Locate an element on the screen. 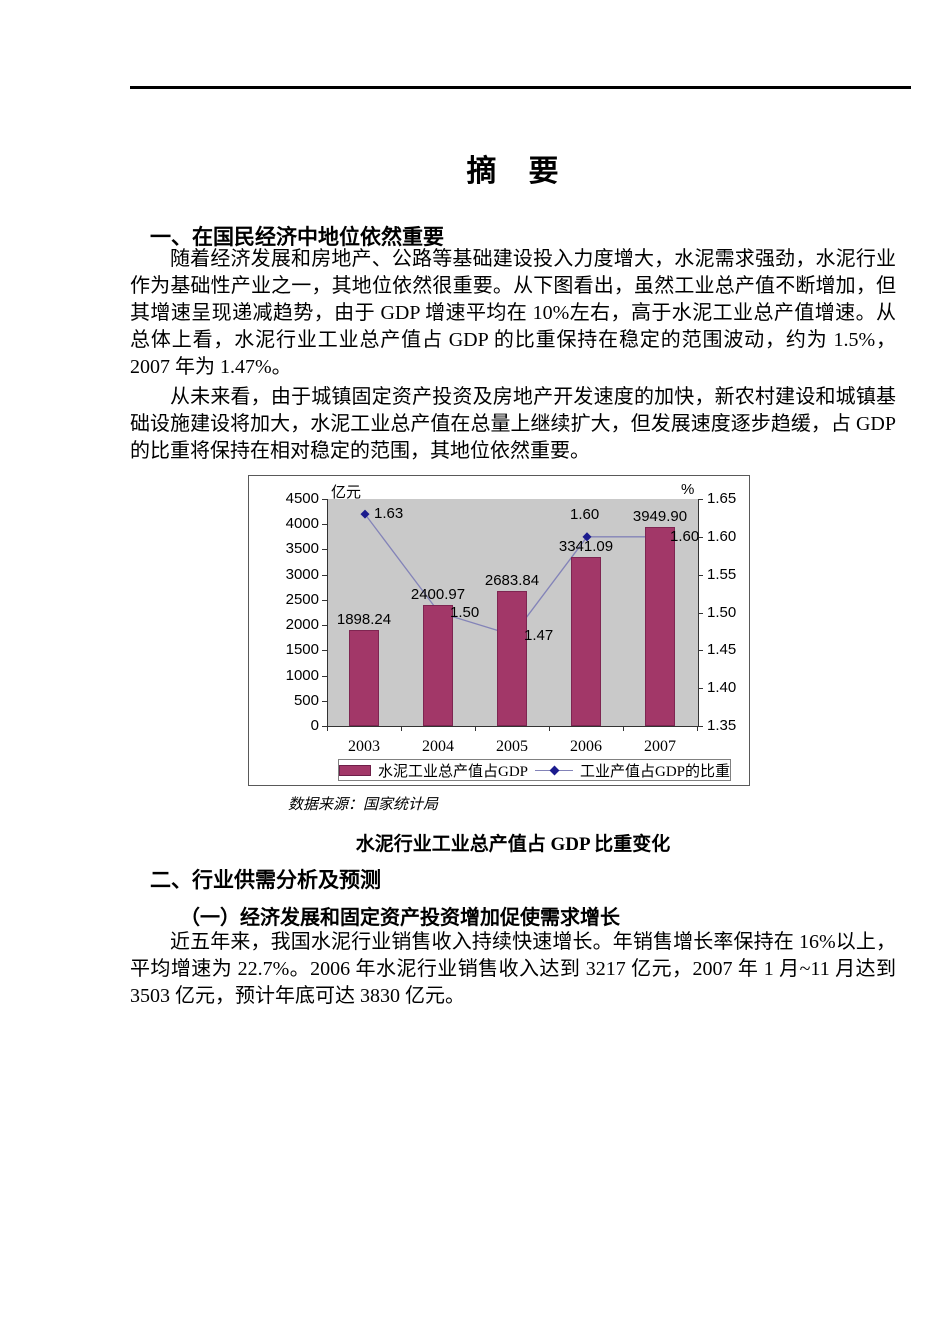  x-axis-category-label: 2003 is located at coordinates (364, 746).